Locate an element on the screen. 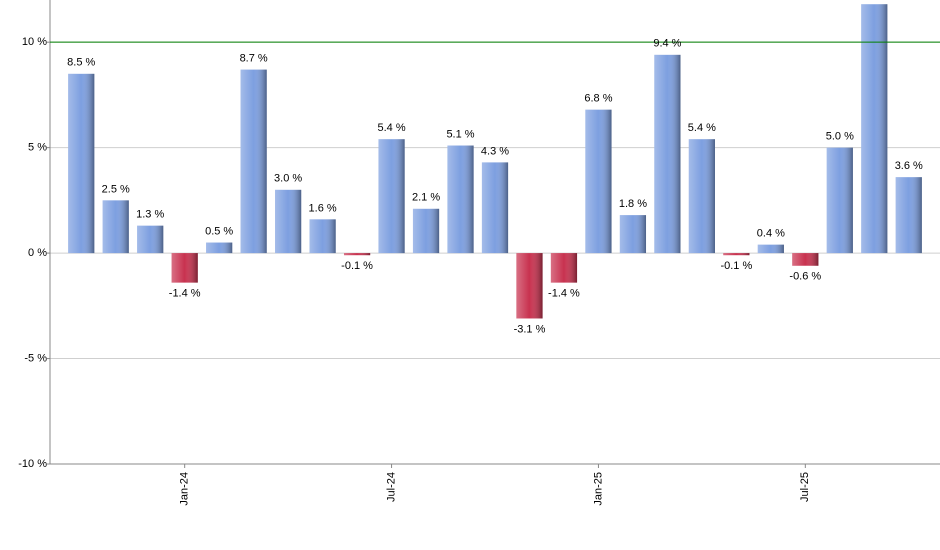 The height and width of the screenshot is (550, 940). y-tick-label: -10 % is located at coordinates (32, 464).